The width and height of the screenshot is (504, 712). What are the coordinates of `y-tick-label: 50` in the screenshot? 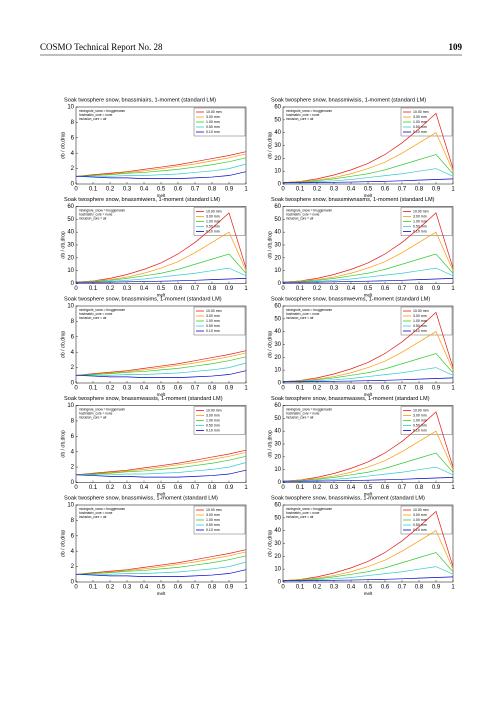 It's located at (277, 419).